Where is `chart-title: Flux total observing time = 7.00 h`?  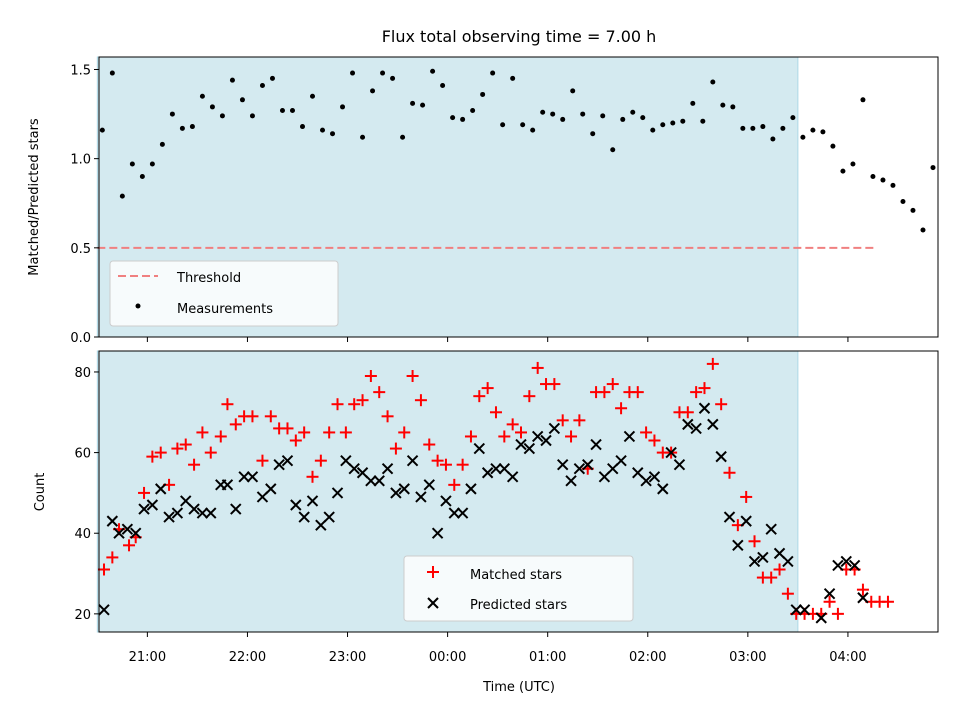 chart-title: Flux total observing time = 7.00 h is located at coordinates (519, 36).